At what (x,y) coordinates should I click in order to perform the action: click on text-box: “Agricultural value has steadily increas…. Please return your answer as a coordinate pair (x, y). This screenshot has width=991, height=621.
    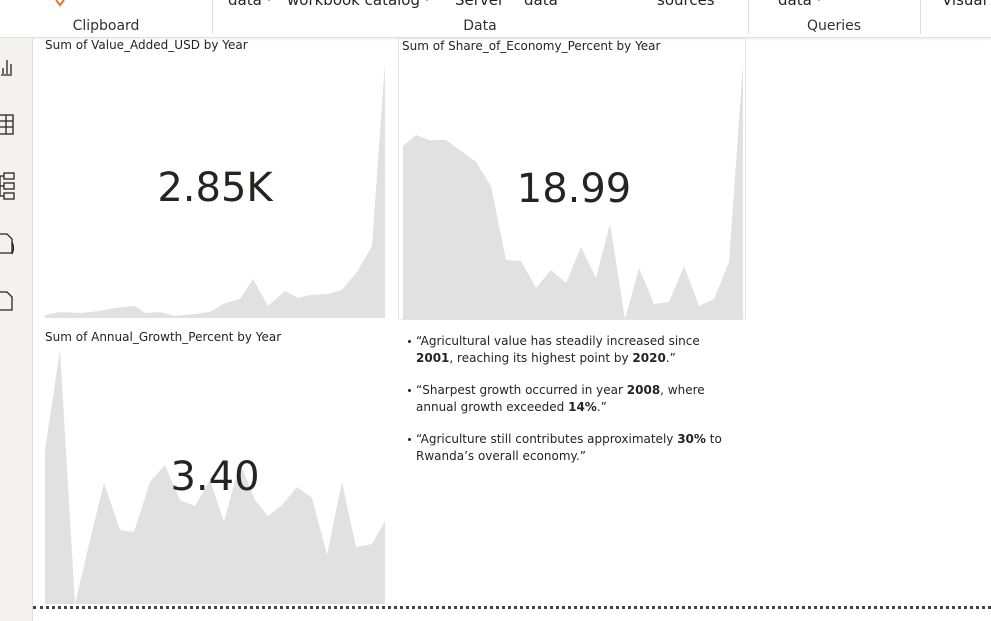
    Looking at the image, I should click on (574, 406).